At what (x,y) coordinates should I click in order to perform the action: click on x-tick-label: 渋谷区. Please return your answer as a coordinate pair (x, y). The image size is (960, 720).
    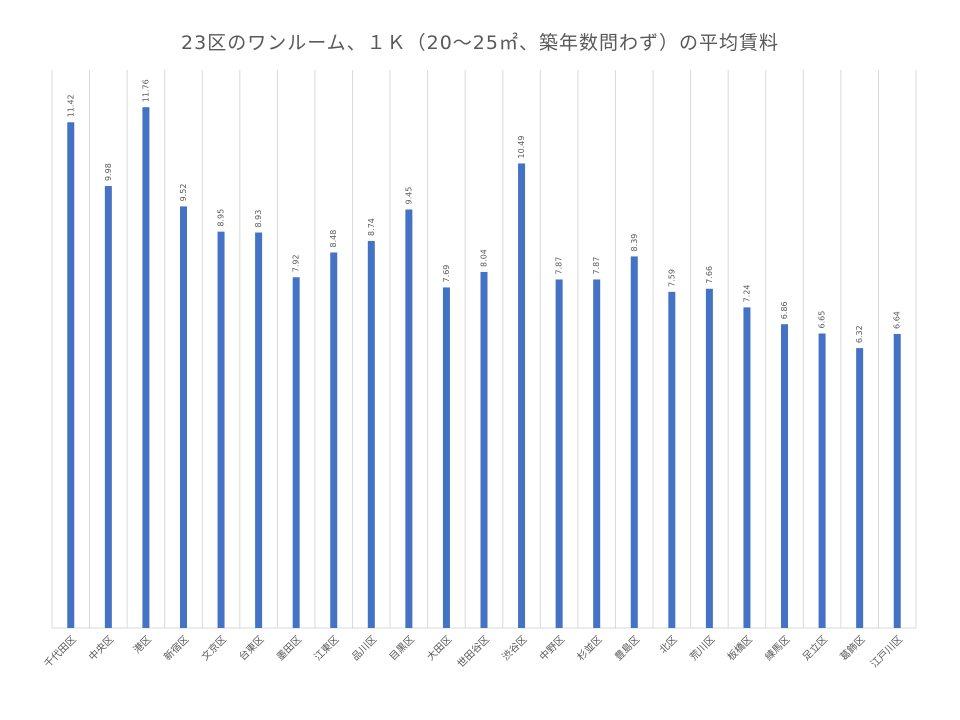
    Looking at the image, I should click on (514, 648).